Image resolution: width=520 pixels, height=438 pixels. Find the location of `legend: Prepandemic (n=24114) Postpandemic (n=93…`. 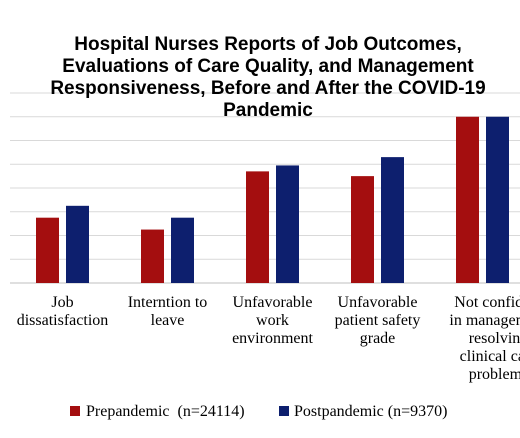

legend: Prepandemic (n=24114) Postpandemic (n=93… is located at coordinates (258, 411).